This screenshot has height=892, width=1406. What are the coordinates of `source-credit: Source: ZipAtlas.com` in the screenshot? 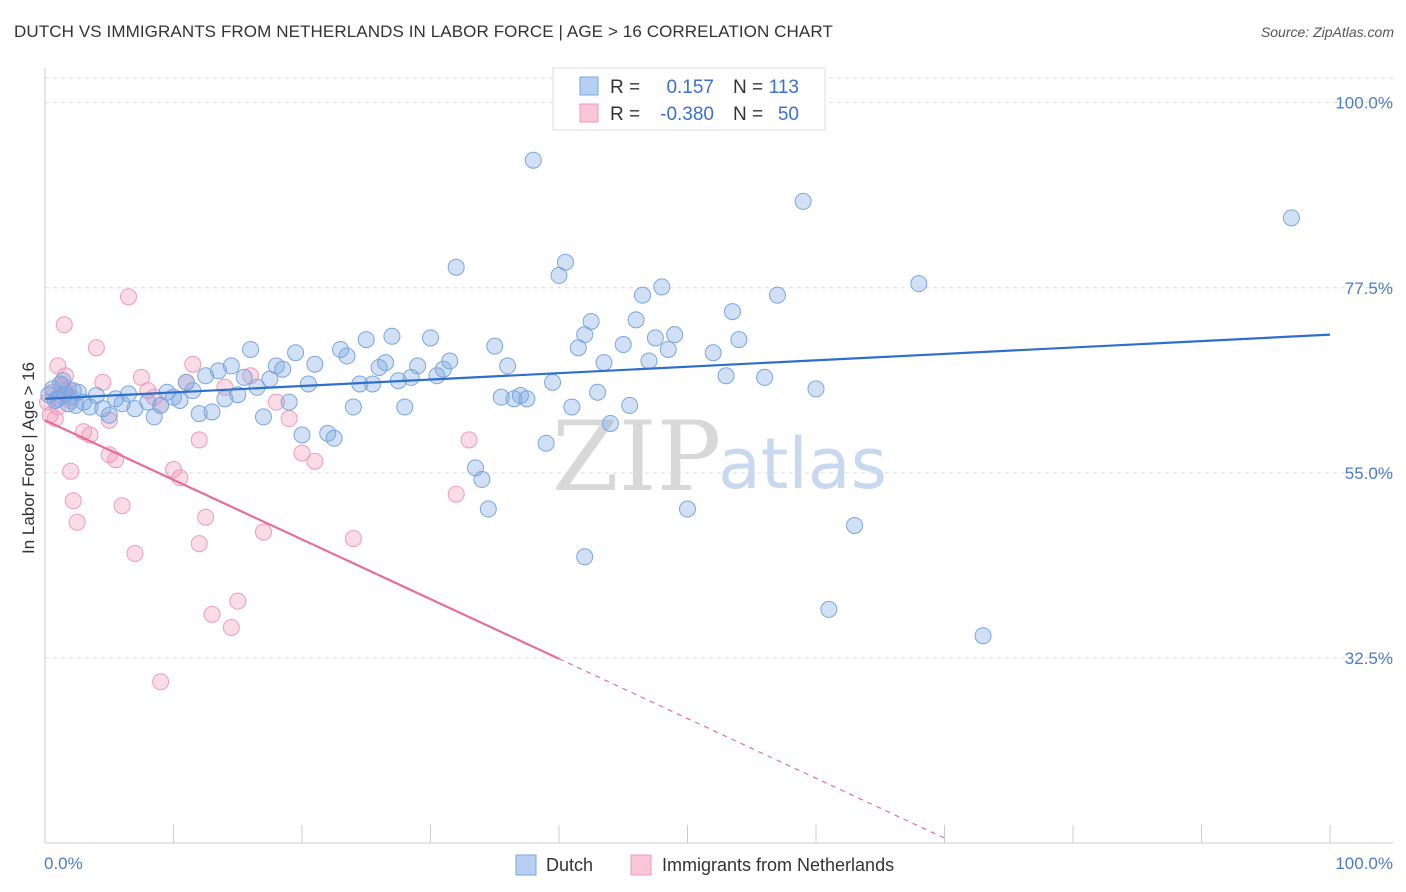 It's located at (1327, 32).